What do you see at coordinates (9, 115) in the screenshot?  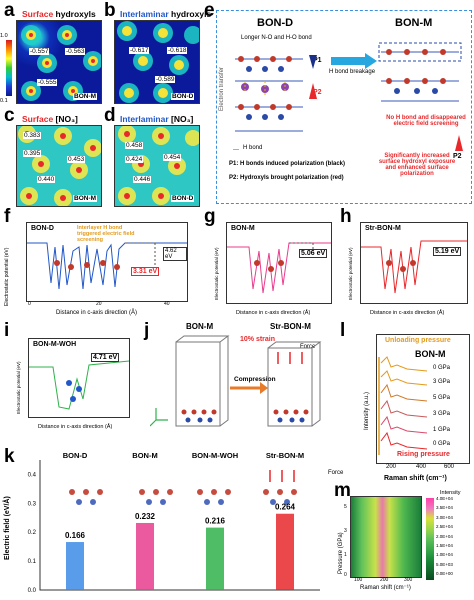 I see `panel-label-c: c` at bounding box center [9, 115].